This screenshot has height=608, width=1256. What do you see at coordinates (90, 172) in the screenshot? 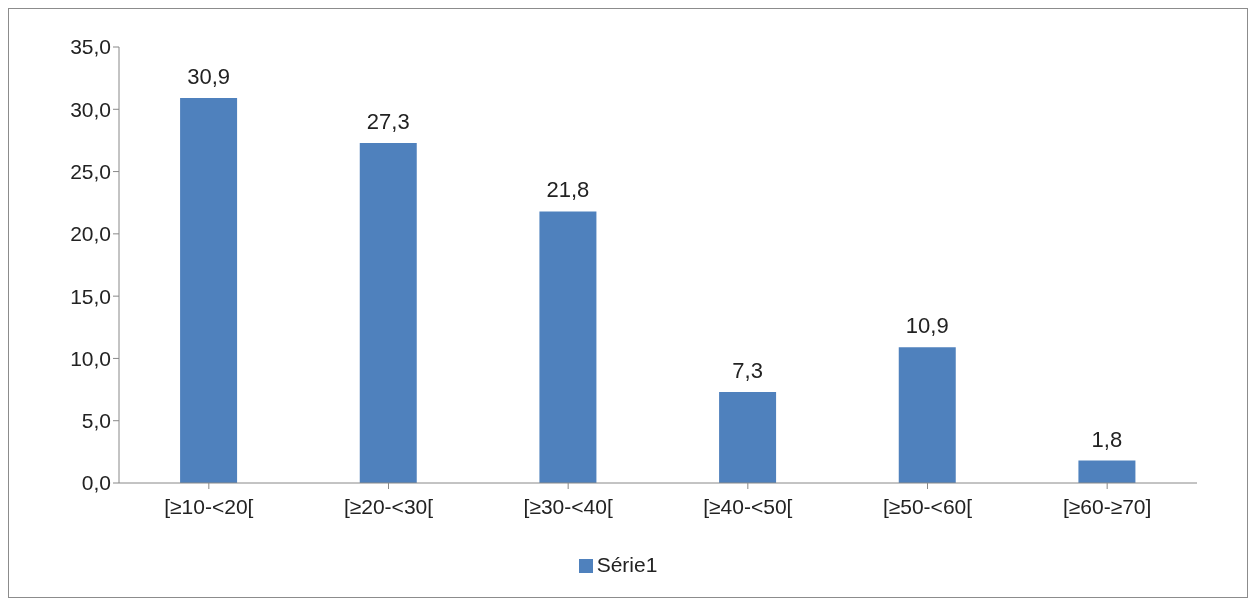
I see `y-tick-label: 25,0` at bounding box center [90, 172].